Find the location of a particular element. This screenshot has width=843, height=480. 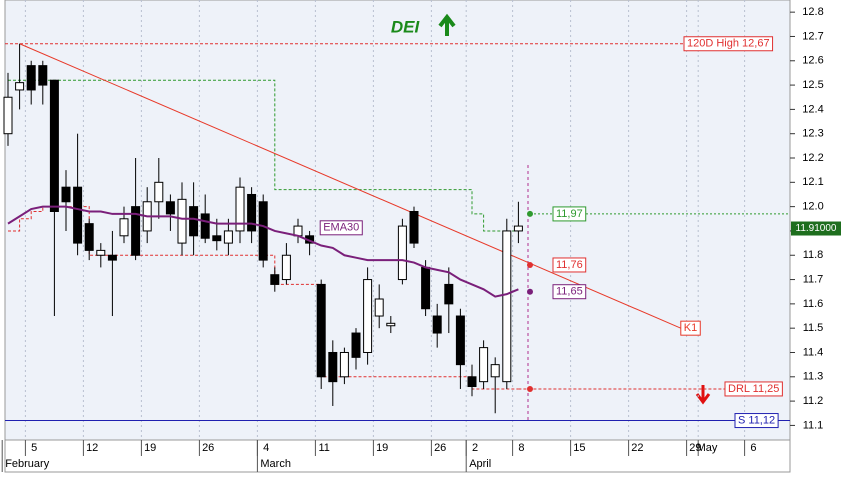

month-label: February is located at coordinates (27, 464).